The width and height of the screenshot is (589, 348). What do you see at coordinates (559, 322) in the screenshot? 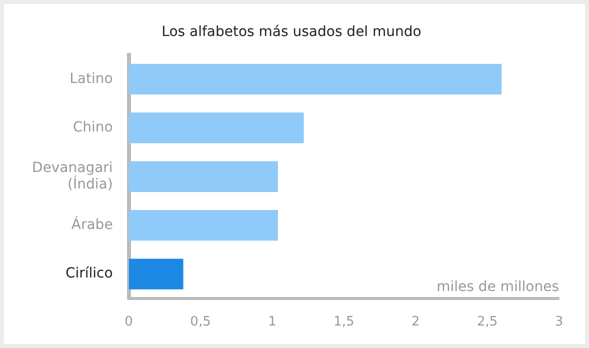
I see `x-tick-label: 3` at bounding box center [559, 322].